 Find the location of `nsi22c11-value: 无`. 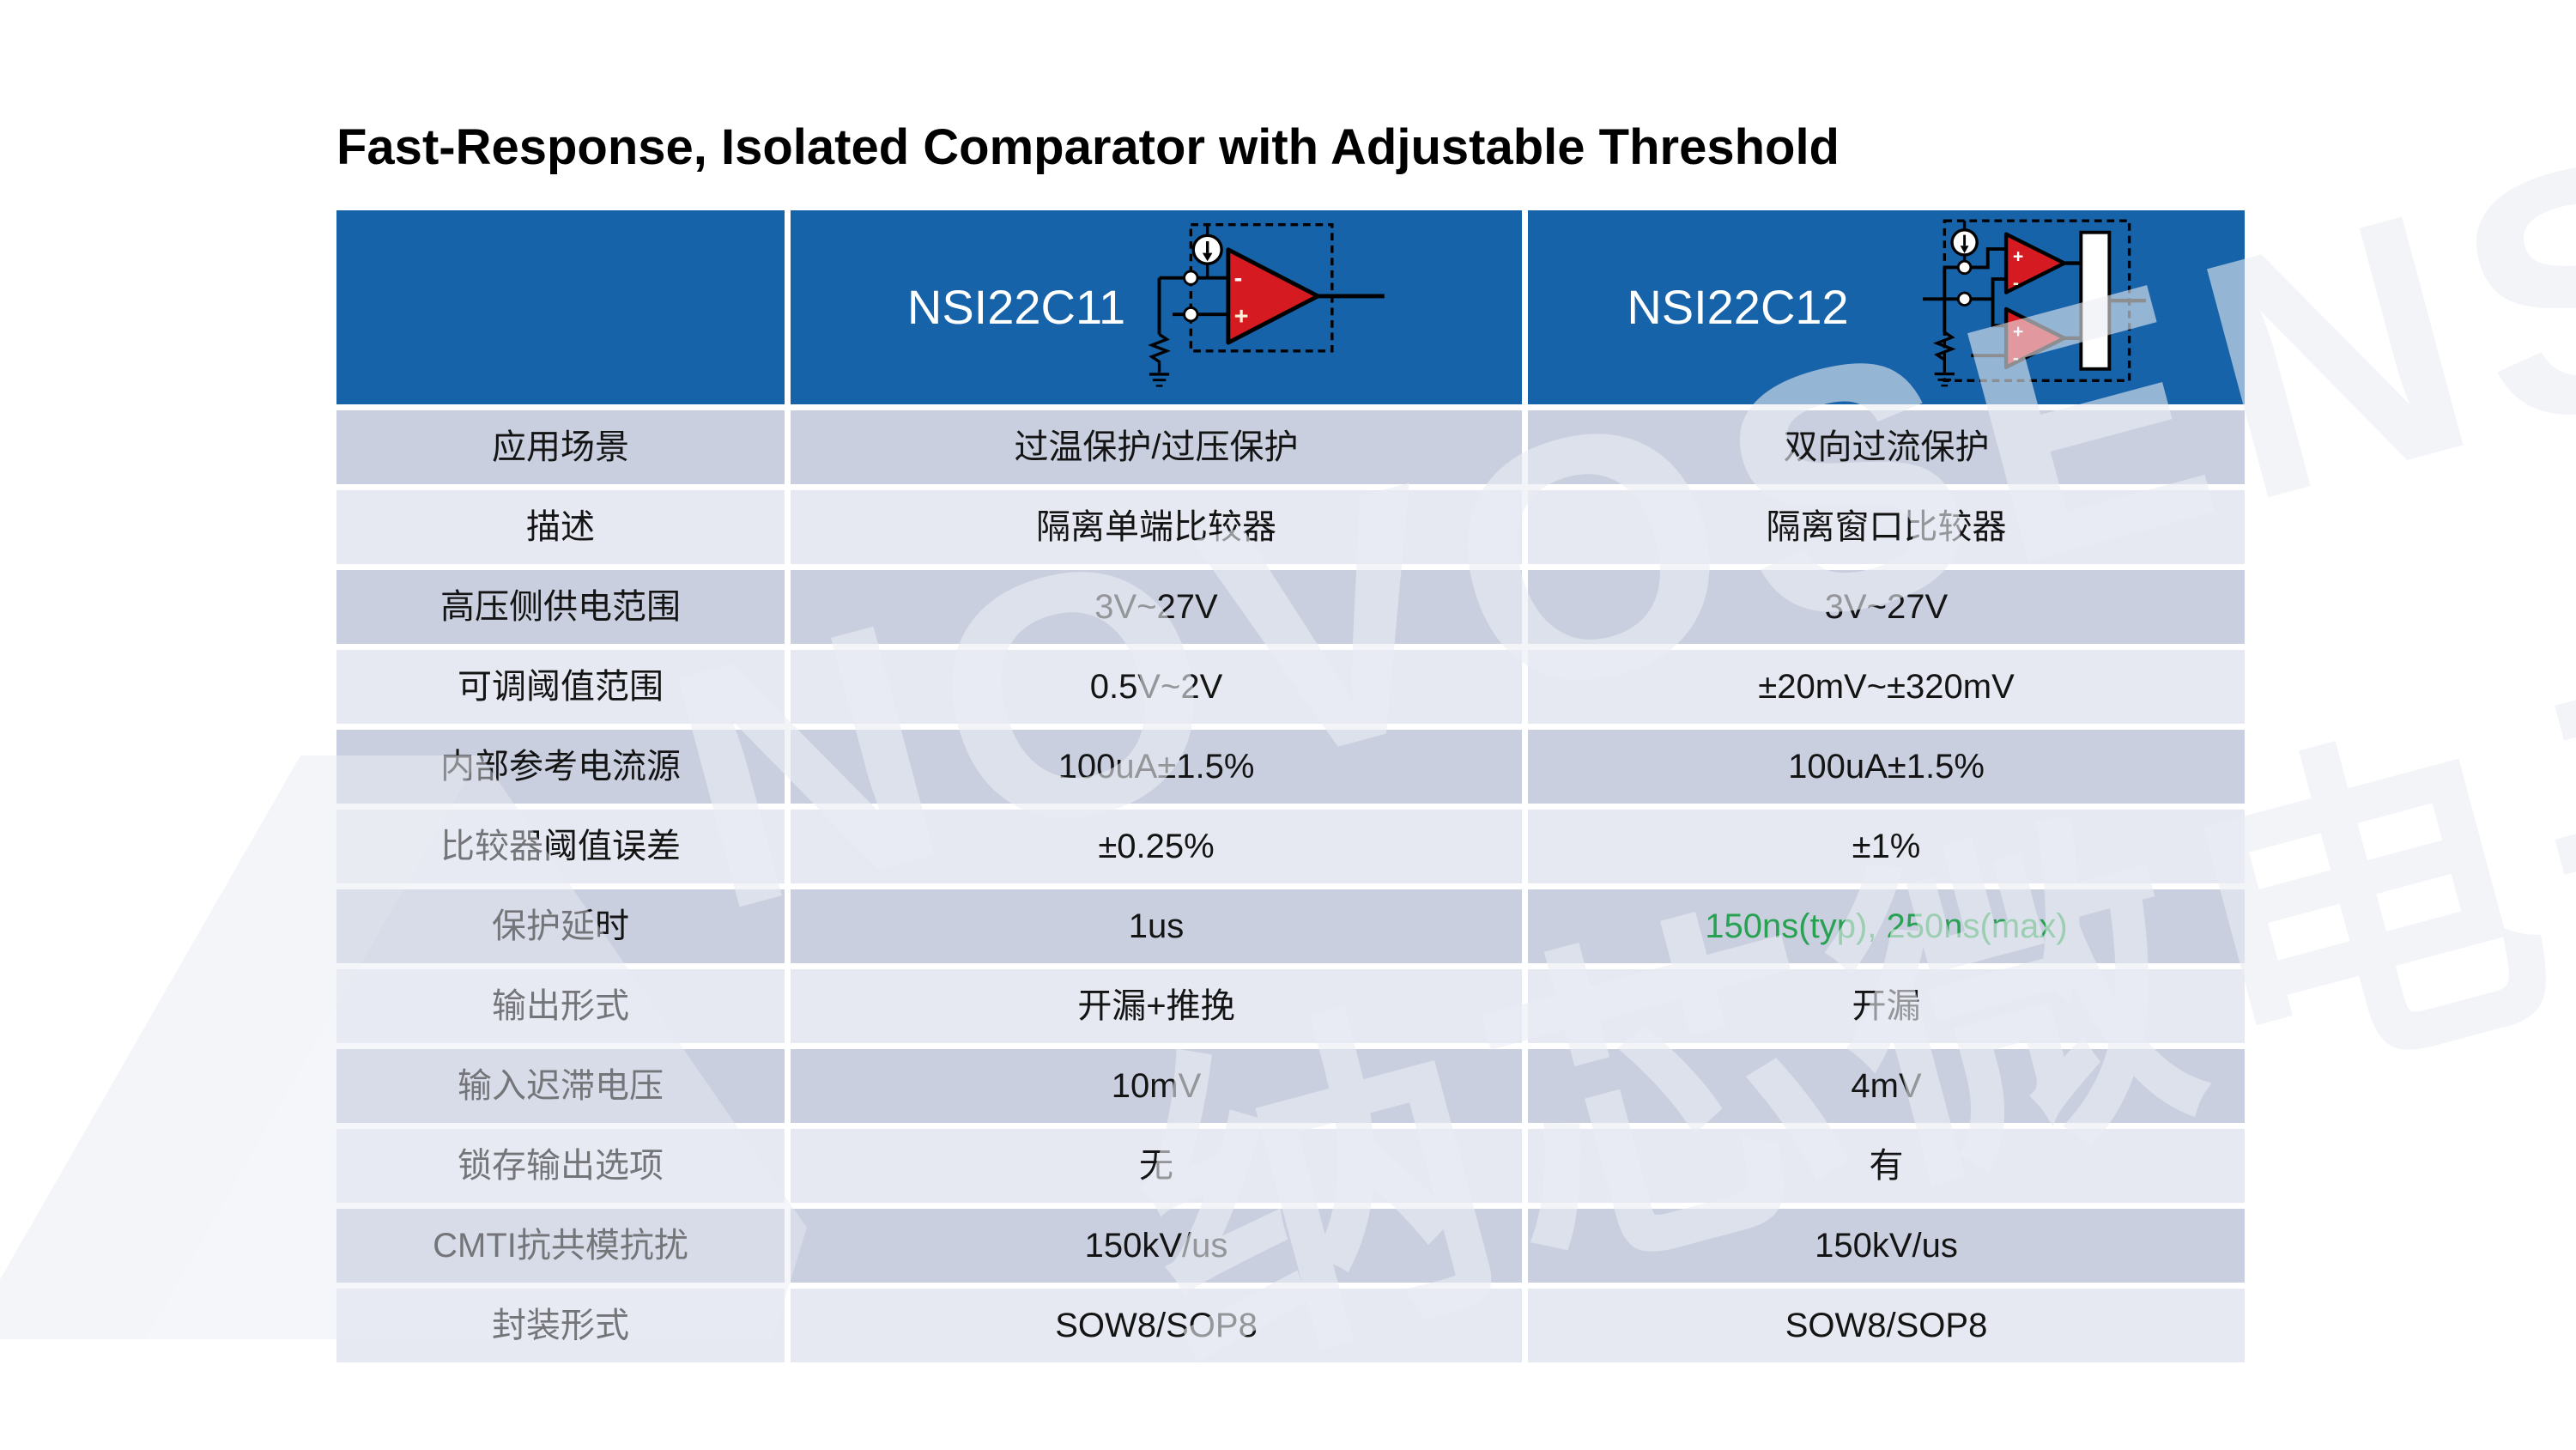

nsi22c11-value: 无 is located at coordinates (1156, 1166).